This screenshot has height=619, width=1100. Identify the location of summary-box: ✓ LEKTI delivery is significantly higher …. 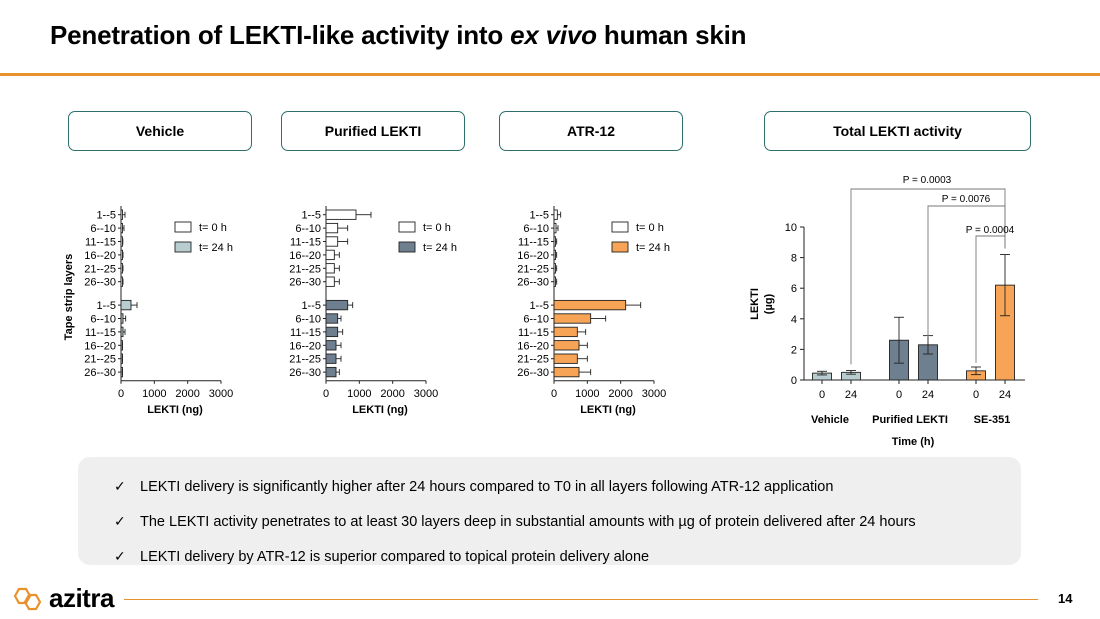
(549, 511).